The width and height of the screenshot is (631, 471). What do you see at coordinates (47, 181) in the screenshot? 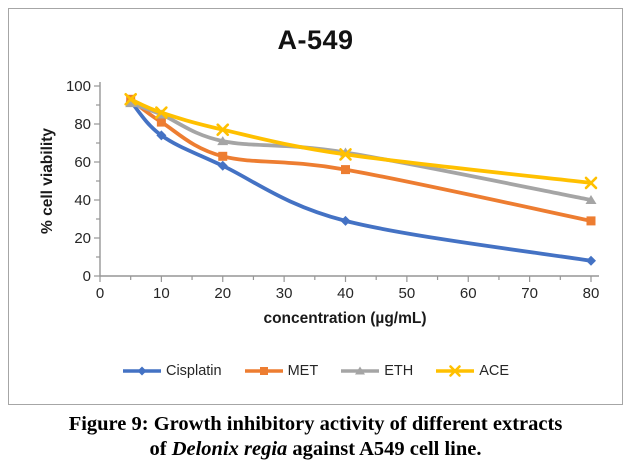
I see `y-axis-title: % cell viability` at bounding box center [47, 181].